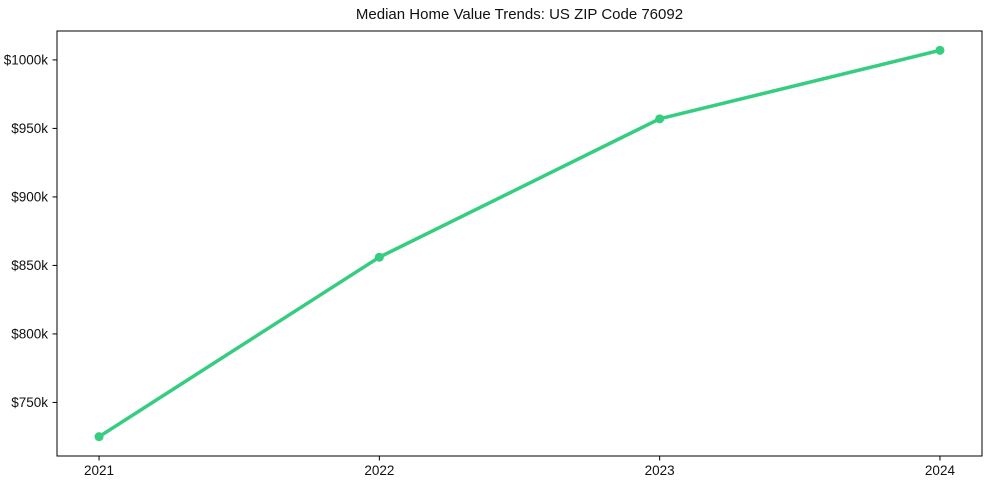 This screenshot has width=990, height=490. I want to click on x-tick-label: 2021, so click(99, 470).